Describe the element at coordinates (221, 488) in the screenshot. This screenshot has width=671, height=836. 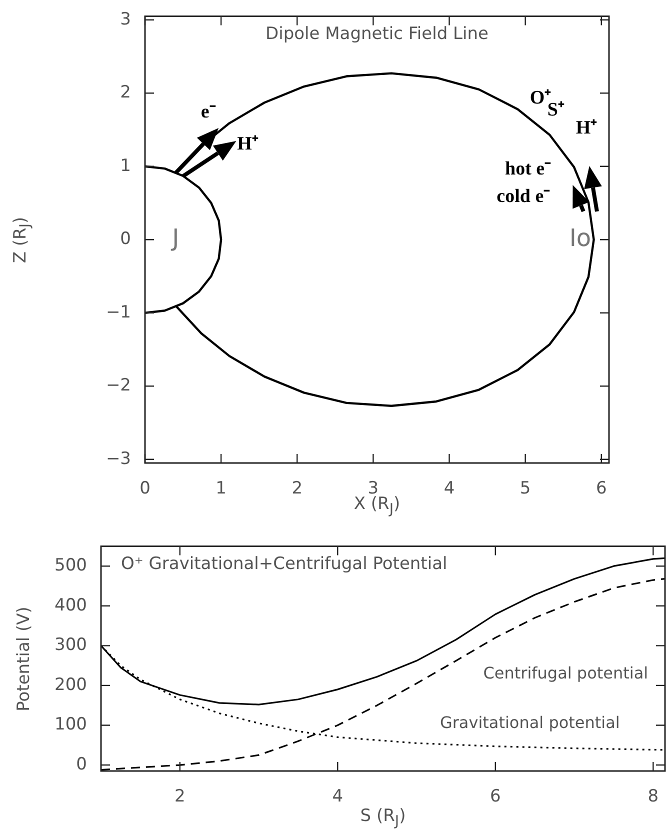
I see `x-tick-label: 1` at that location.